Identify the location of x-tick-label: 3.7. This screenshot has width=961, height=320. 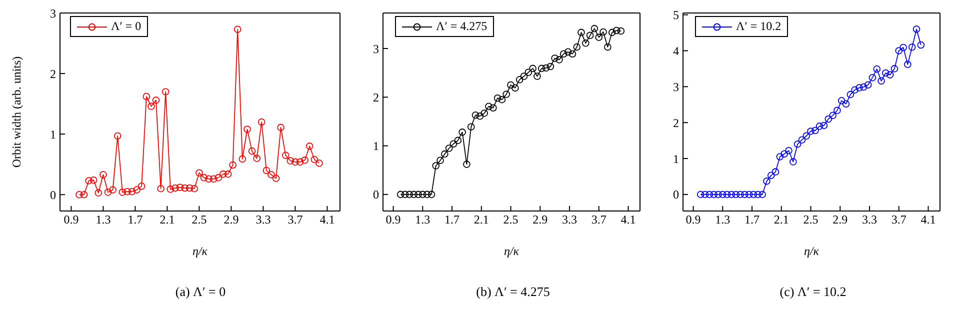
(598, 219).